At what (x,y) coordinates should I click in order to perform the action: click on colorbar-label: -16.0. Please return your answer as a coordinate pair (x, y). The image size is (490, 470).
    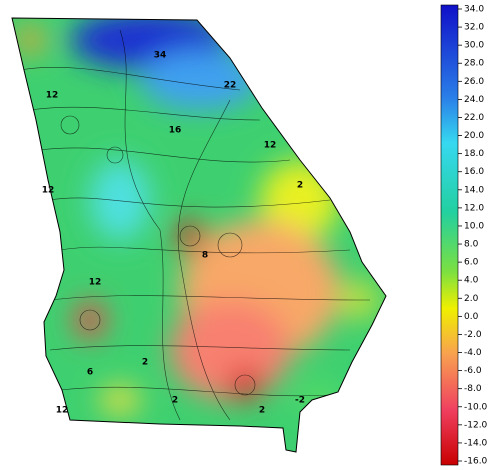
    Looking at the image, I should click on (476, 462).